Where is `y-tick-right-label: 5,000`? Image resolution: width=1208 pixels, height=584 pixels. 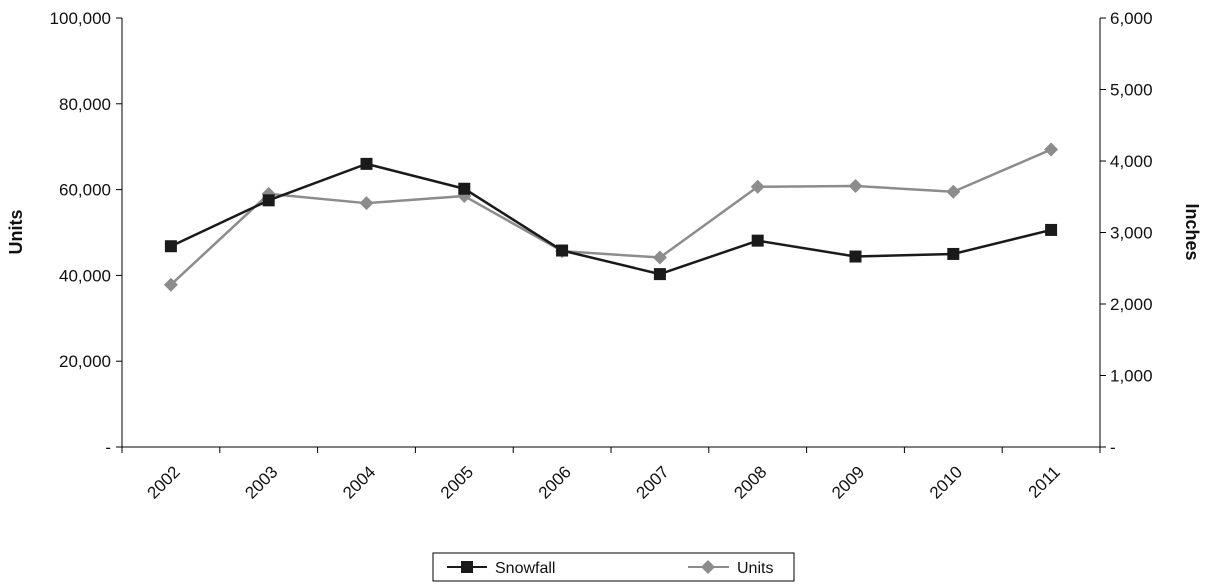
y-tick-right-label: 5,000 is located at coordinates (1131, 90).